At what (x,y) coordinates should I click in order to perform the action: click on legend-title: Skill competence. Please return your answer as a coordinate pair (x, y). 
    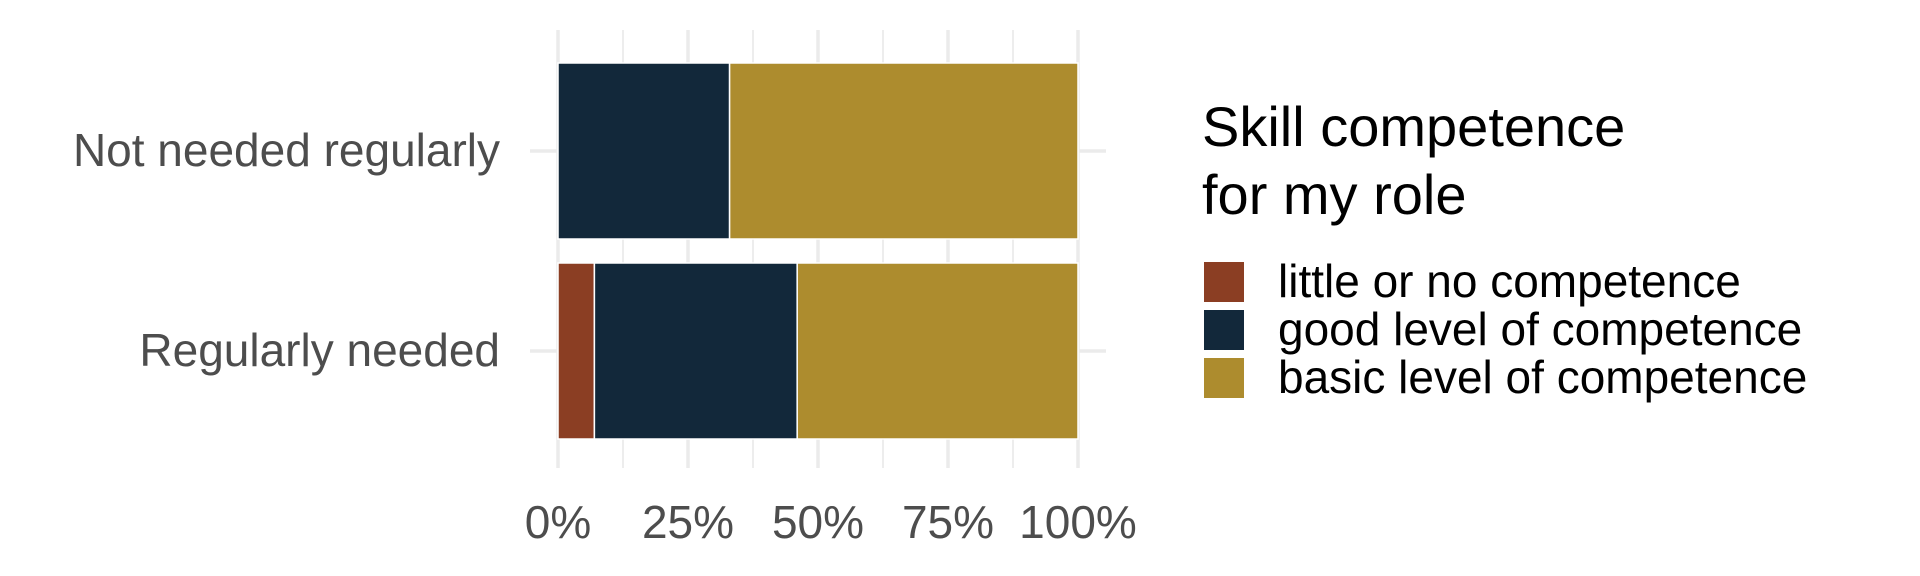
    Looking at the image, I should click on (1413, 126).